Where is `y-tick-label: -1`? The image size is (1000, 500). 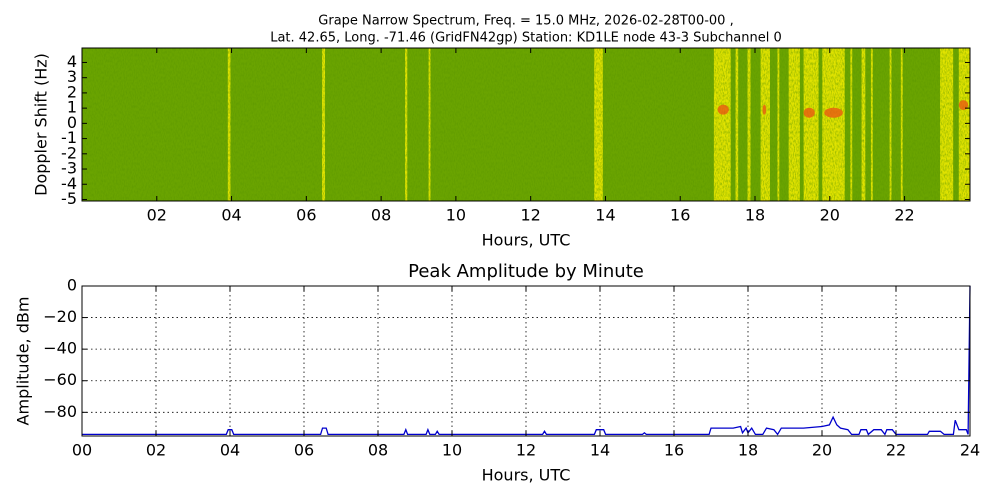 y-tick-label: -1 is located at coordinates (69, 137).